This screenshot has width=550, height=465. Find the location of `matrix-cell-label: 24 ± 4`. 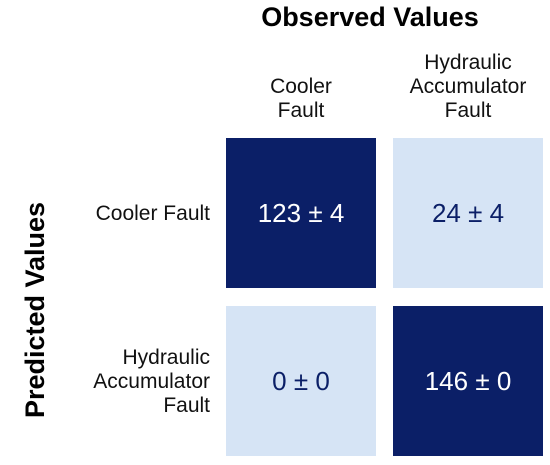

matrix-cell-label: 24 ± 4 is located at coordinates (468, 213).